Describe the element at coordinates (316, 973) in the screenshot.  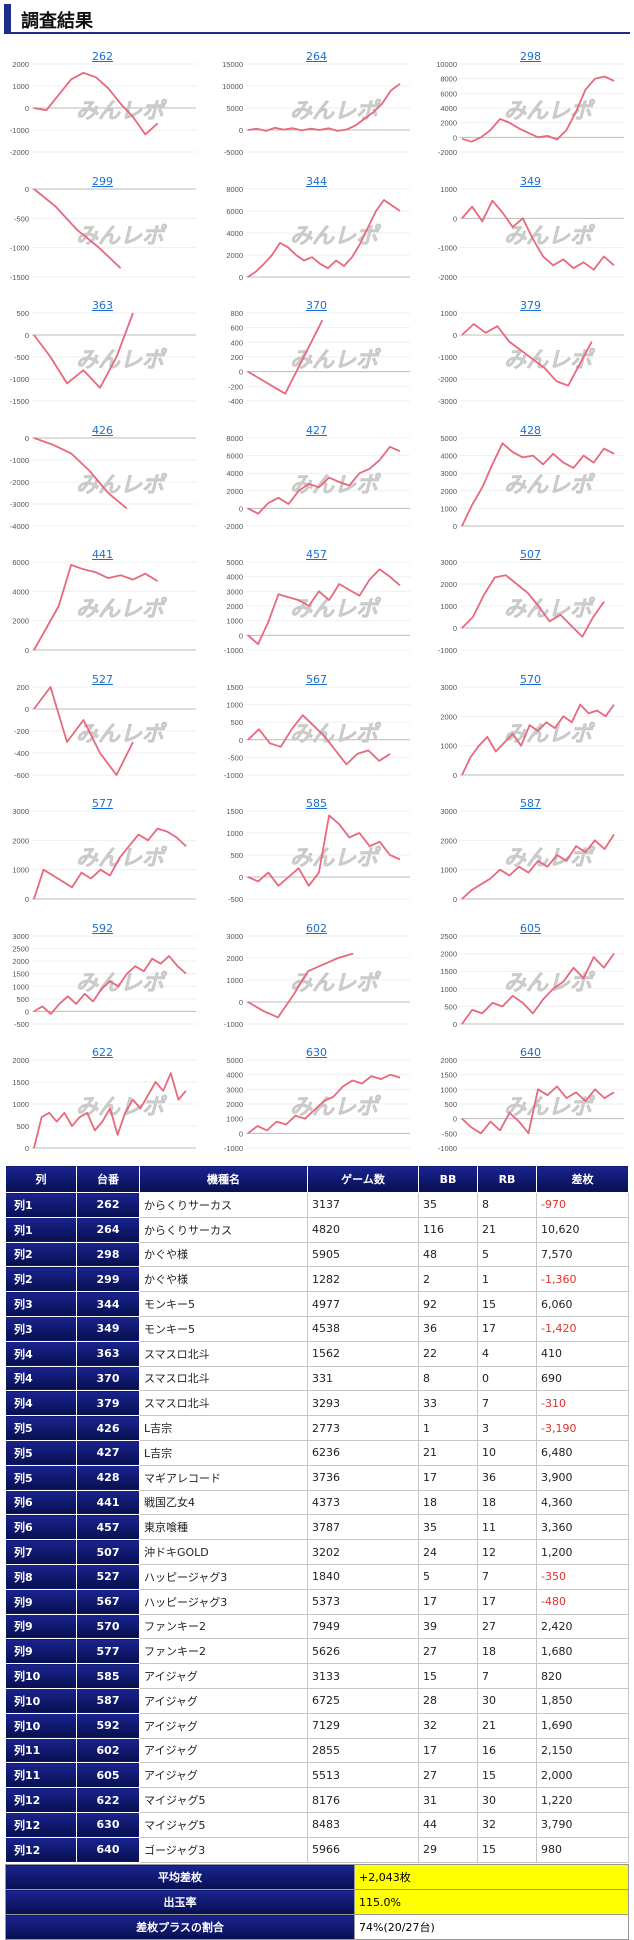
I see `chart-602: 3000 2000 1000 0 -1000 みんレポ 602` at that location.